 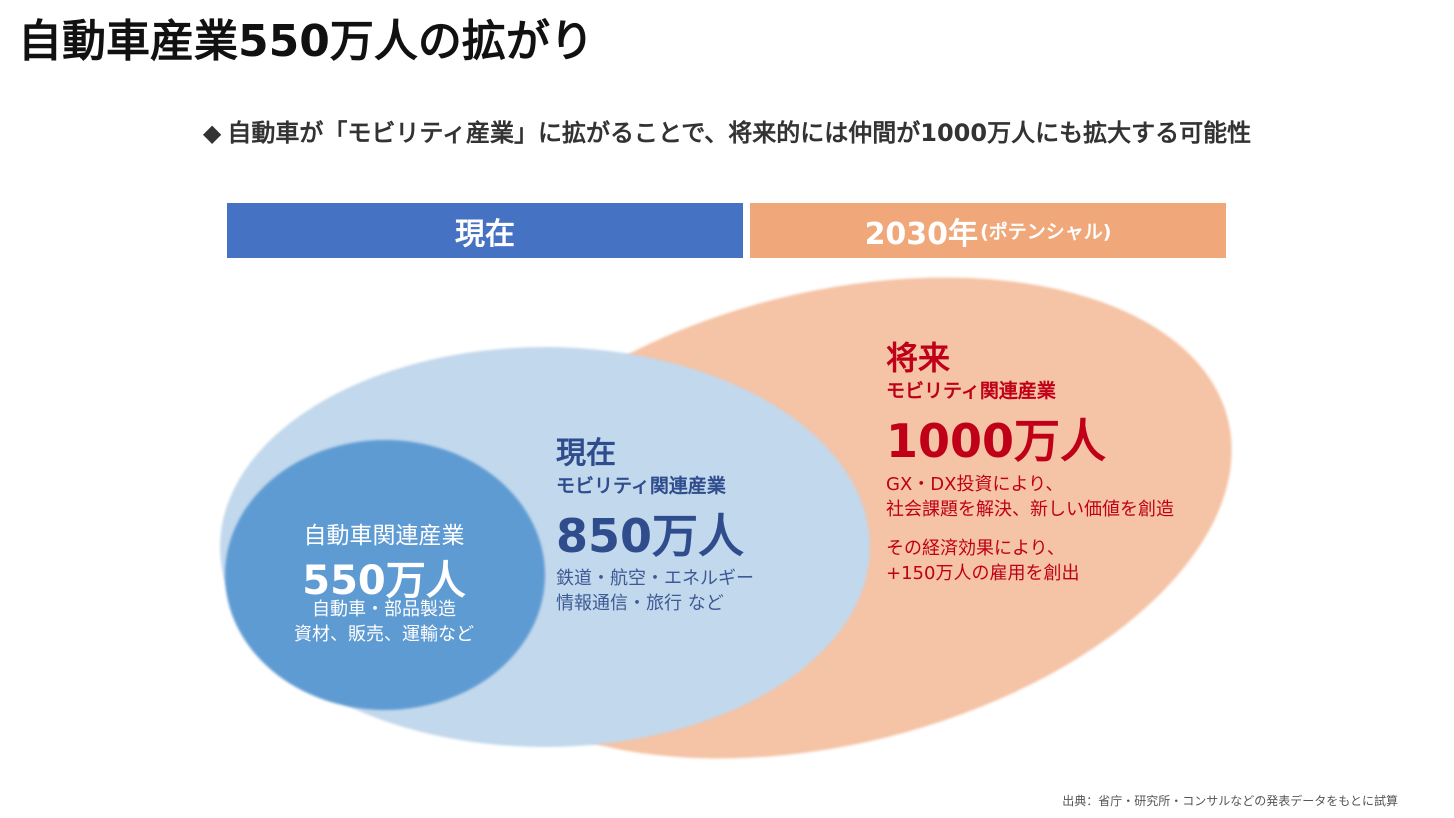 I want to click on core-description-line-2: 資材、販売、運輸など, so click(x=384, y=634).